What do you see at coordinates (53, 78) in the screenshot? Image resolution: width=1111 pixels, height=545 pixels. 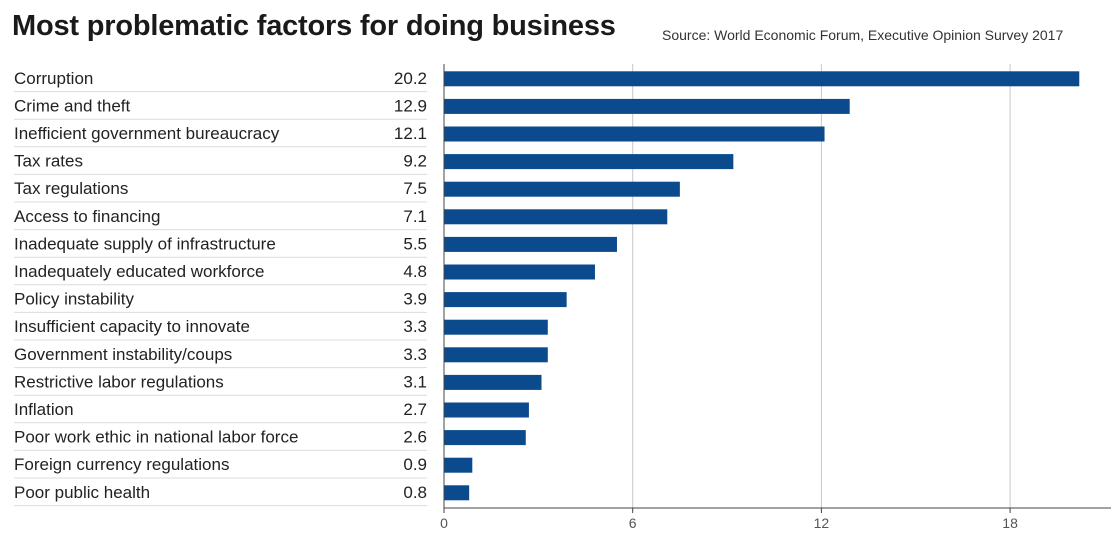 I see `category-label: Corruption` at bounding box center [53, 78].